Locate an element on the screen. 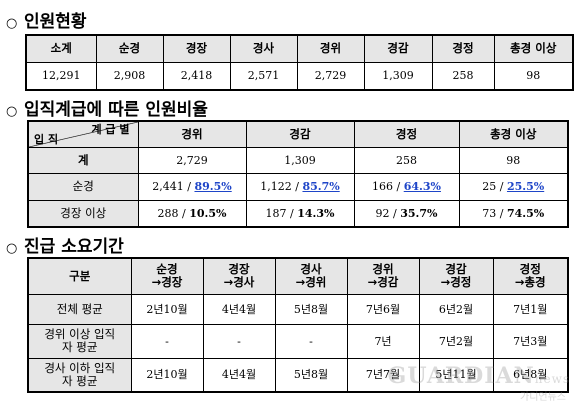  ratio-cell: 25 / 25.5% is located at coordinates (513, 186).